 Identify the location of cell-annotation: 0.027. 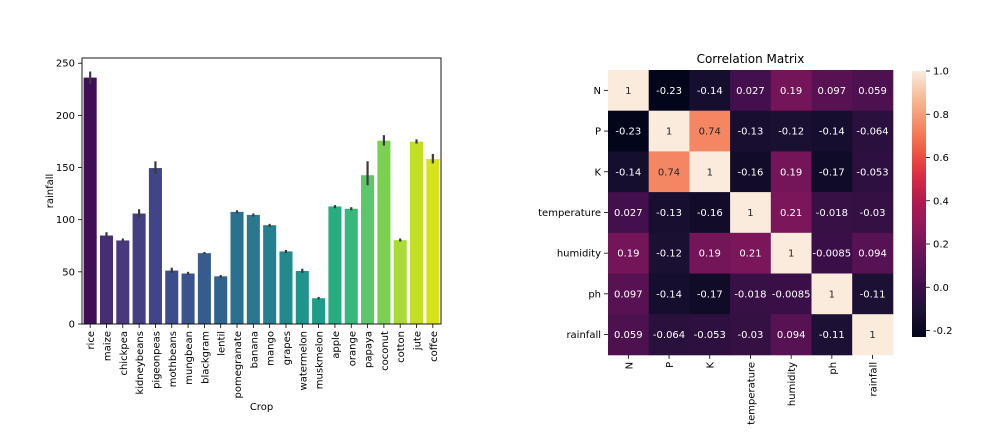
(750, 91).